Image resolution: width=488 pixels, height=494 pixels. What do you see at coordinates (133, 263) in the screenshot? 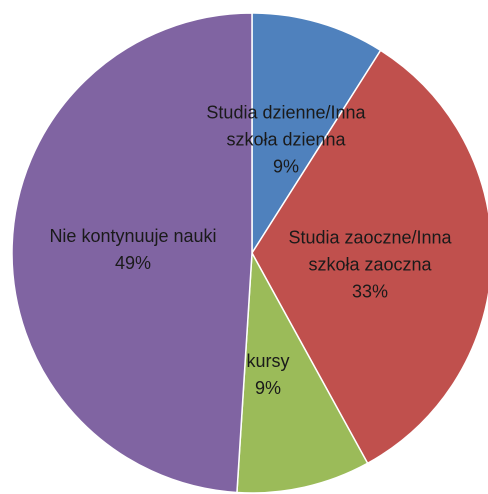
I see `value-label: 49%` at bounding box center [133, 263].